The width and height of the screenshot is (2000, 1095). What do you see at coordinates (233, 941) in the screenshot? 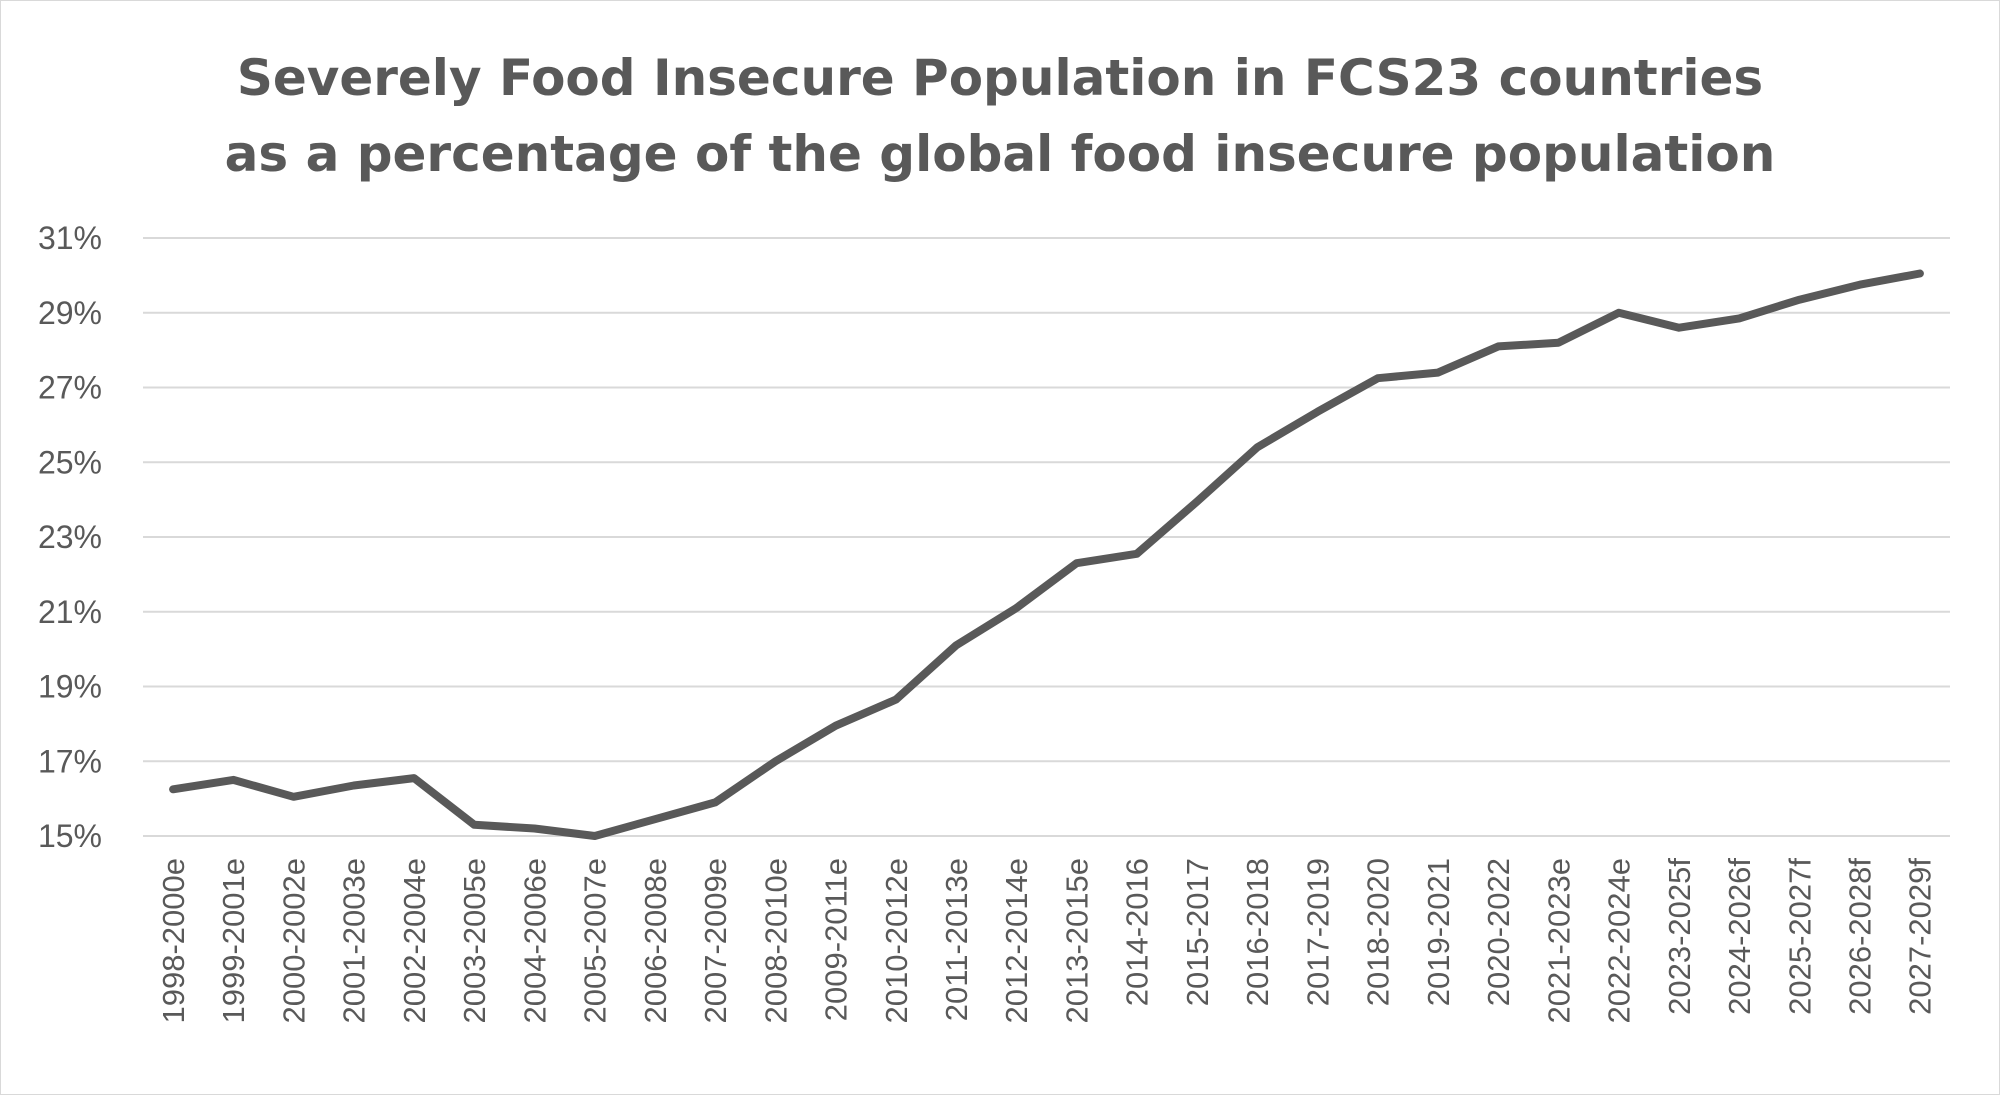
I see `x-tick-label: 1999-2001e` at bounding box center [233, 941].